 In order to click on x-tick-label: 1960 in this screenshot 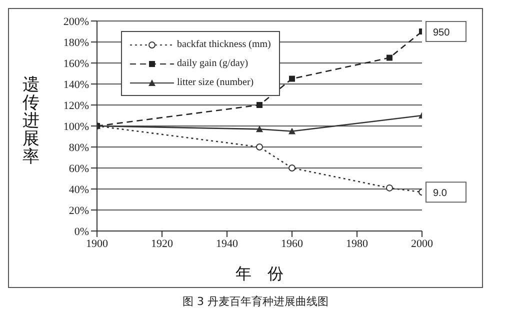, I will do `click(292, 244)`.